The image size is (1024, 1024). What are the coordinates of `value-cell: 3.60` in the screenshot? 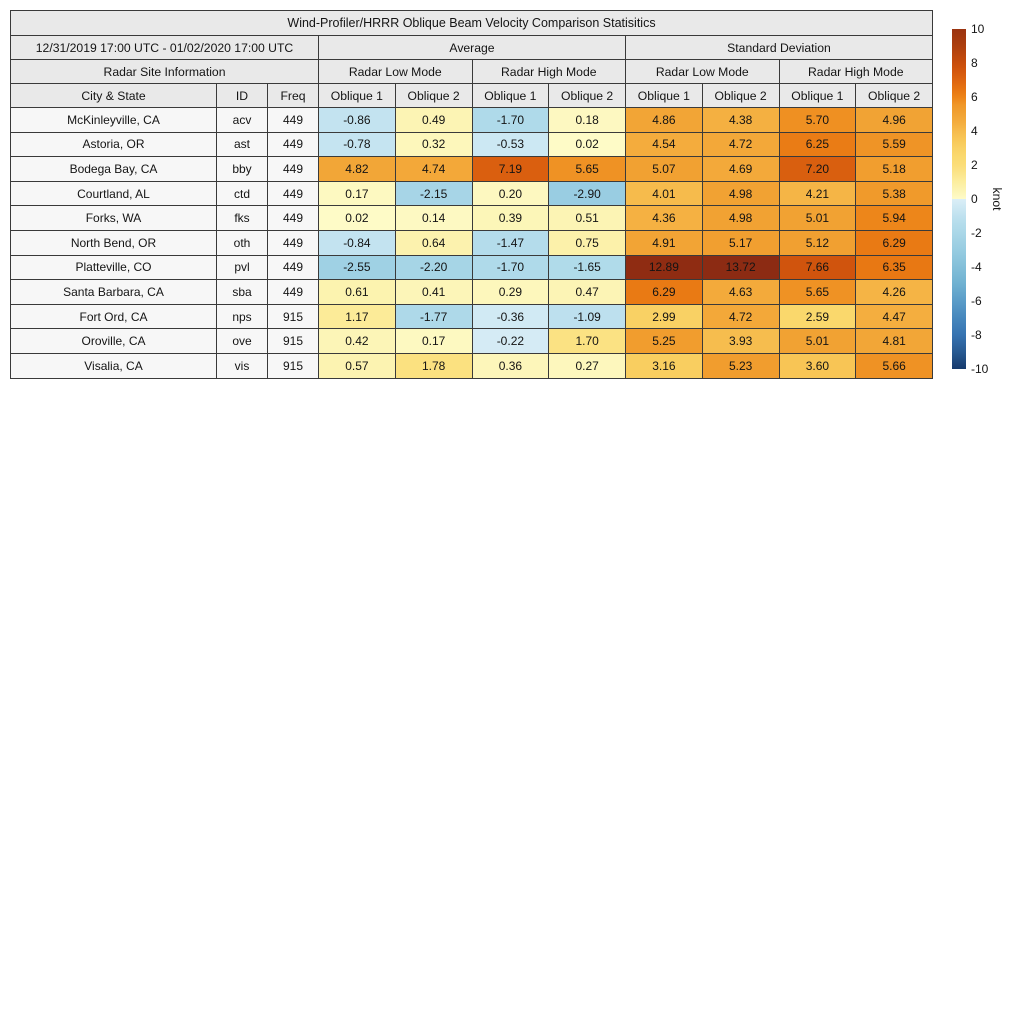 It's located at (817, 365).